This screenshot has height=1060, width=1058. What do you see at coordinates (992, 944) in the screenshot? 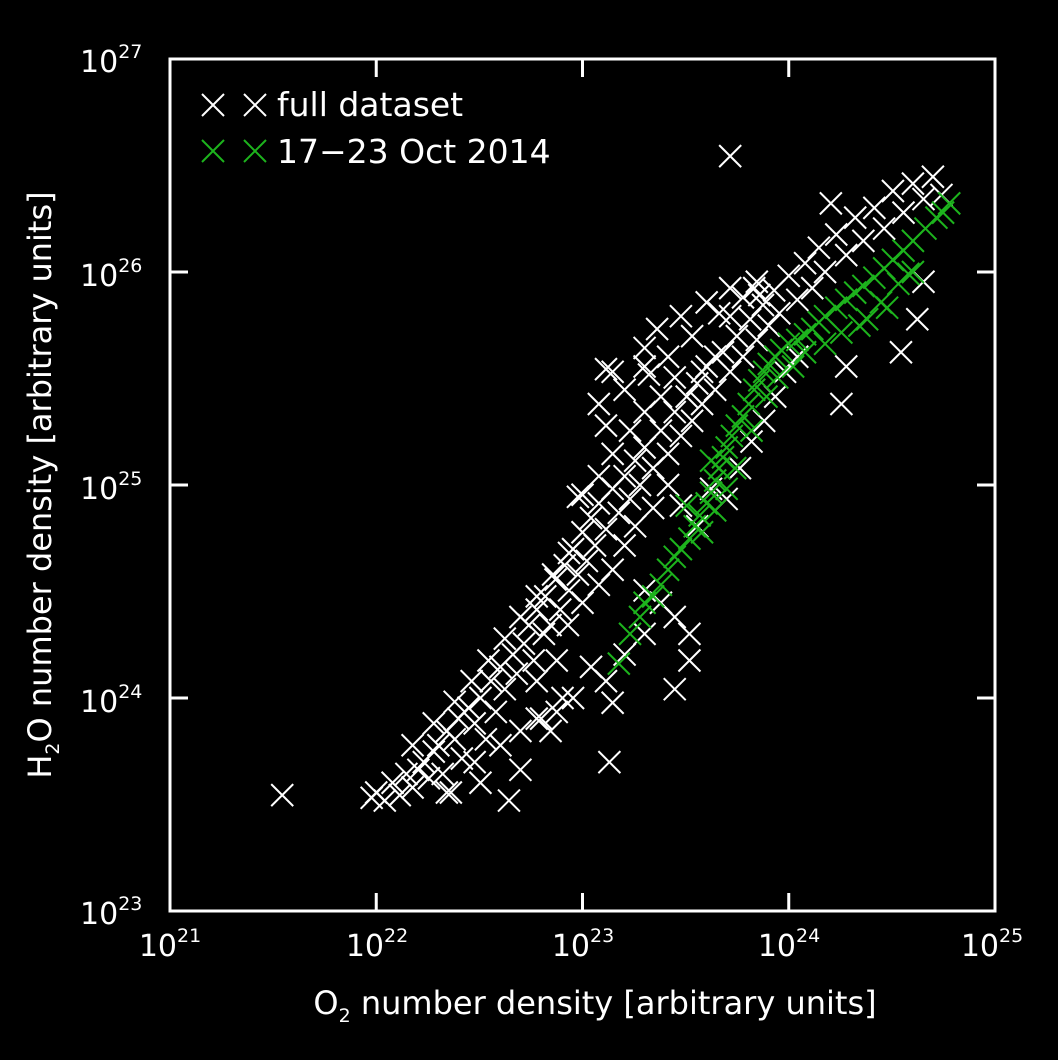
I see `x-tick-label-4: 1025` at bounding box center [992, 944].